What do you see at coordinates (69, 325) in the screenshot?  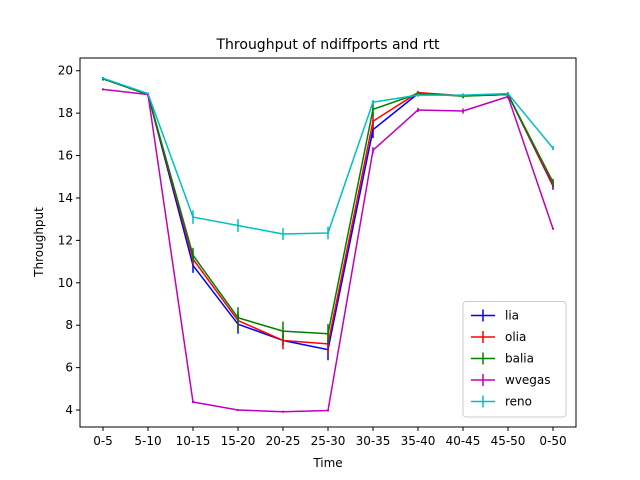 I see `y-tick-label: 8` at bounding box center [69, 325].